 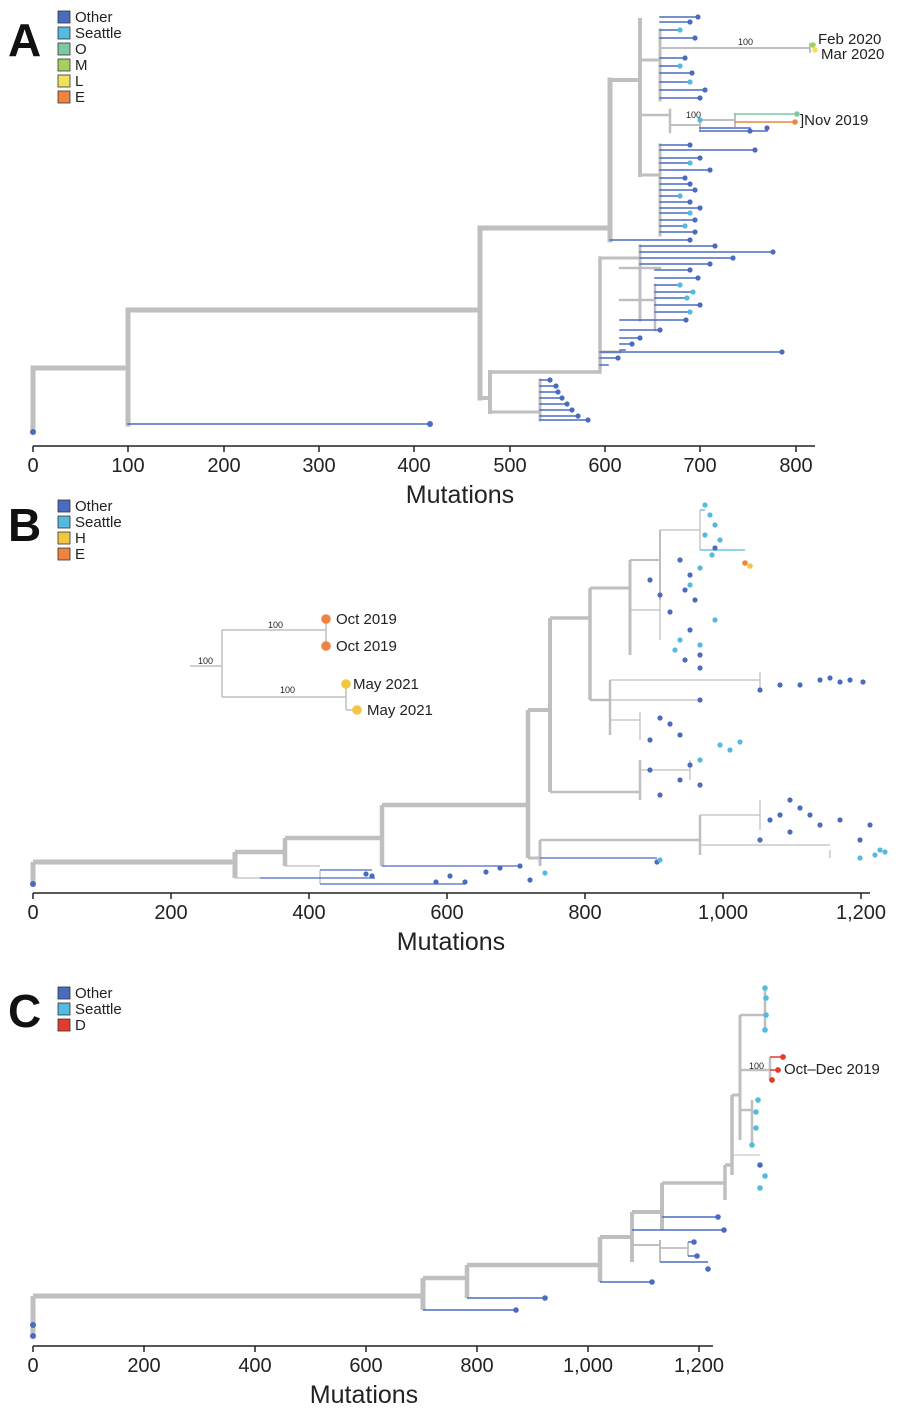 What do you see at coordinates (64, 65) in the screenshot?
I see `legend-swatch-m` at bounding box center [64, 65].